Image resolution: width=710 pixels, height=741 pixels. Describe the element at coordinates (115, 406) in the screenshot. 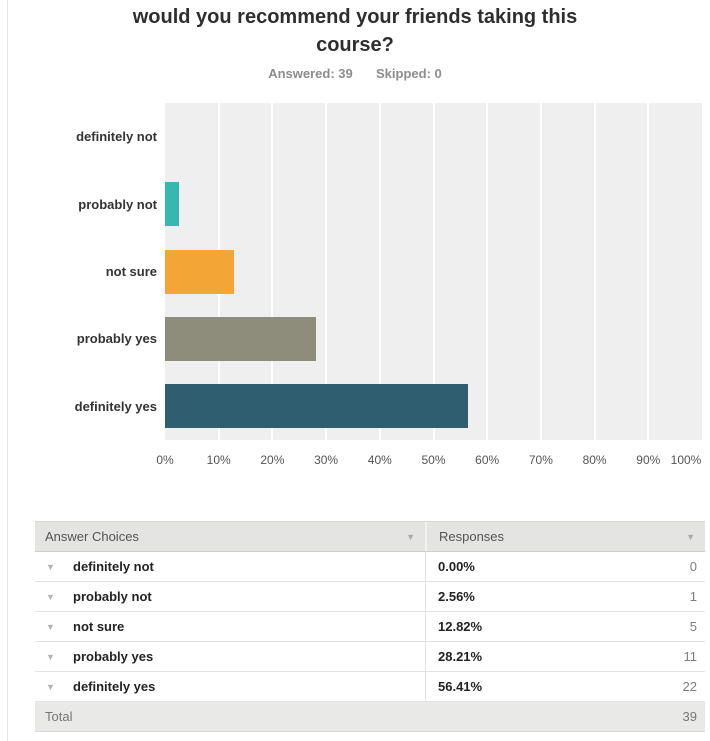

I see `category-label-definitely-yes: definitely yes` at that location.